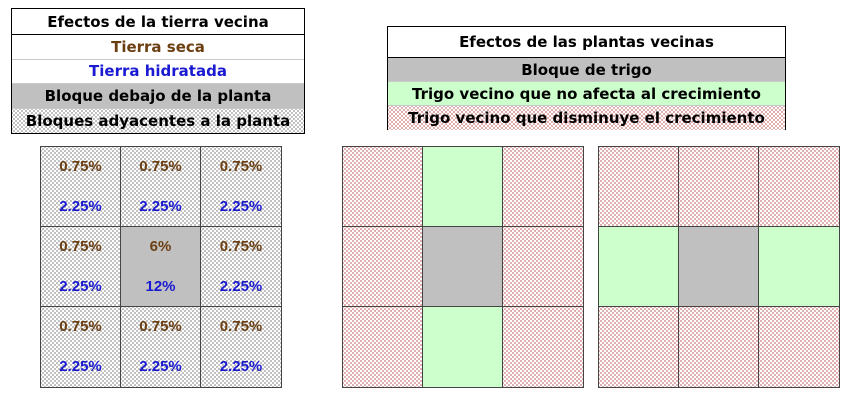 The width and height of the screenshot is (850, 400). What do you see at coordinates (158, 120) in the screenshot?
I see `legend-adjacent-blocks: Bloques adyacentes a la planta` at bounding box center [158, 120].